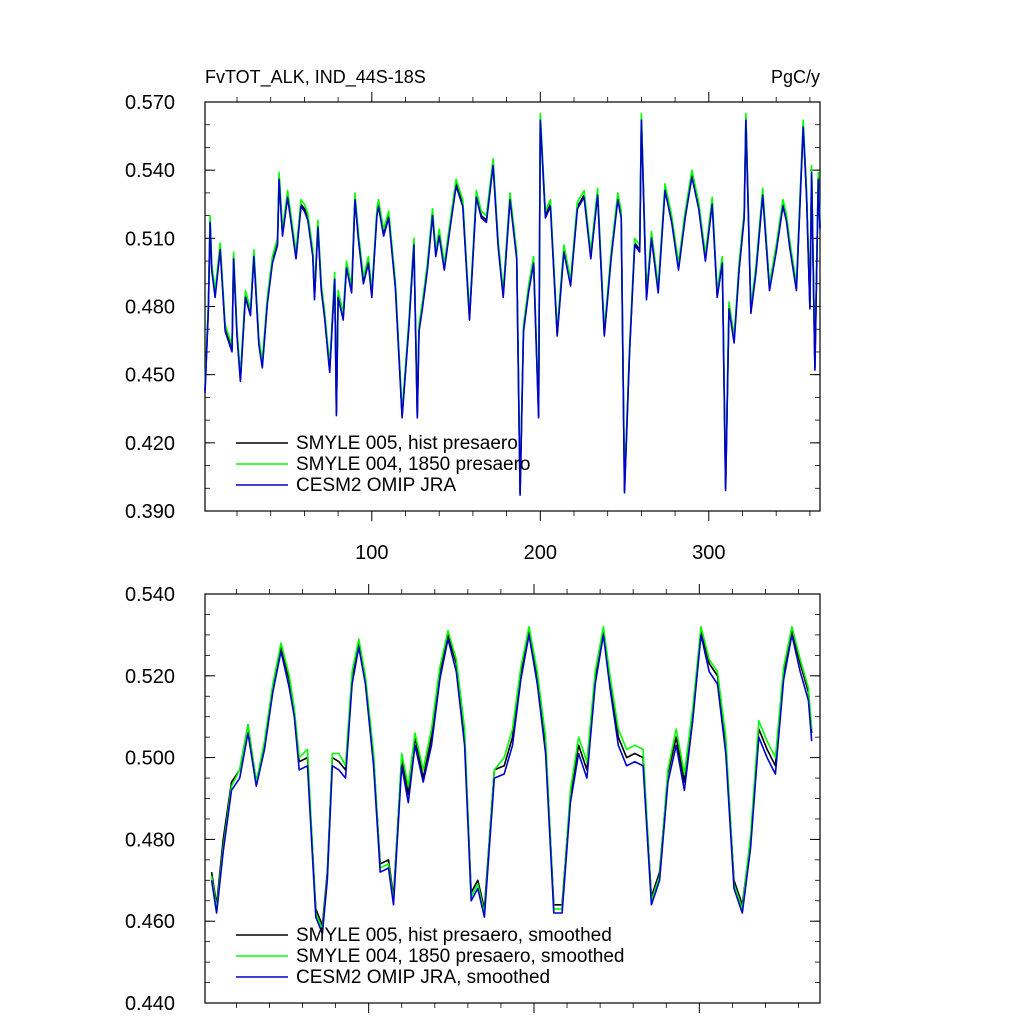 The image size is (1024, 1024). Describe the element at coordinates (795, 77) in the screenshot. I see `top-panel-units: PgC/y` at that location.